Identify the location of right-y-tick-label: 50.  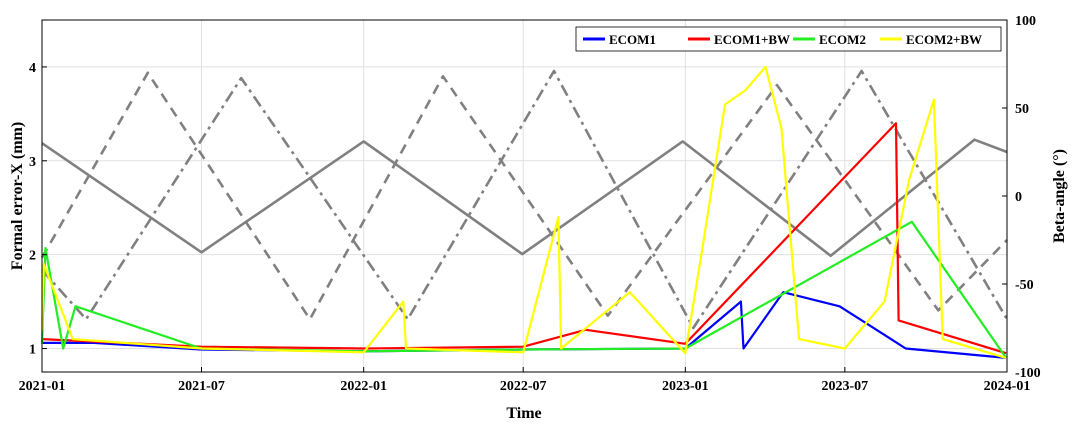
(1022, 109).